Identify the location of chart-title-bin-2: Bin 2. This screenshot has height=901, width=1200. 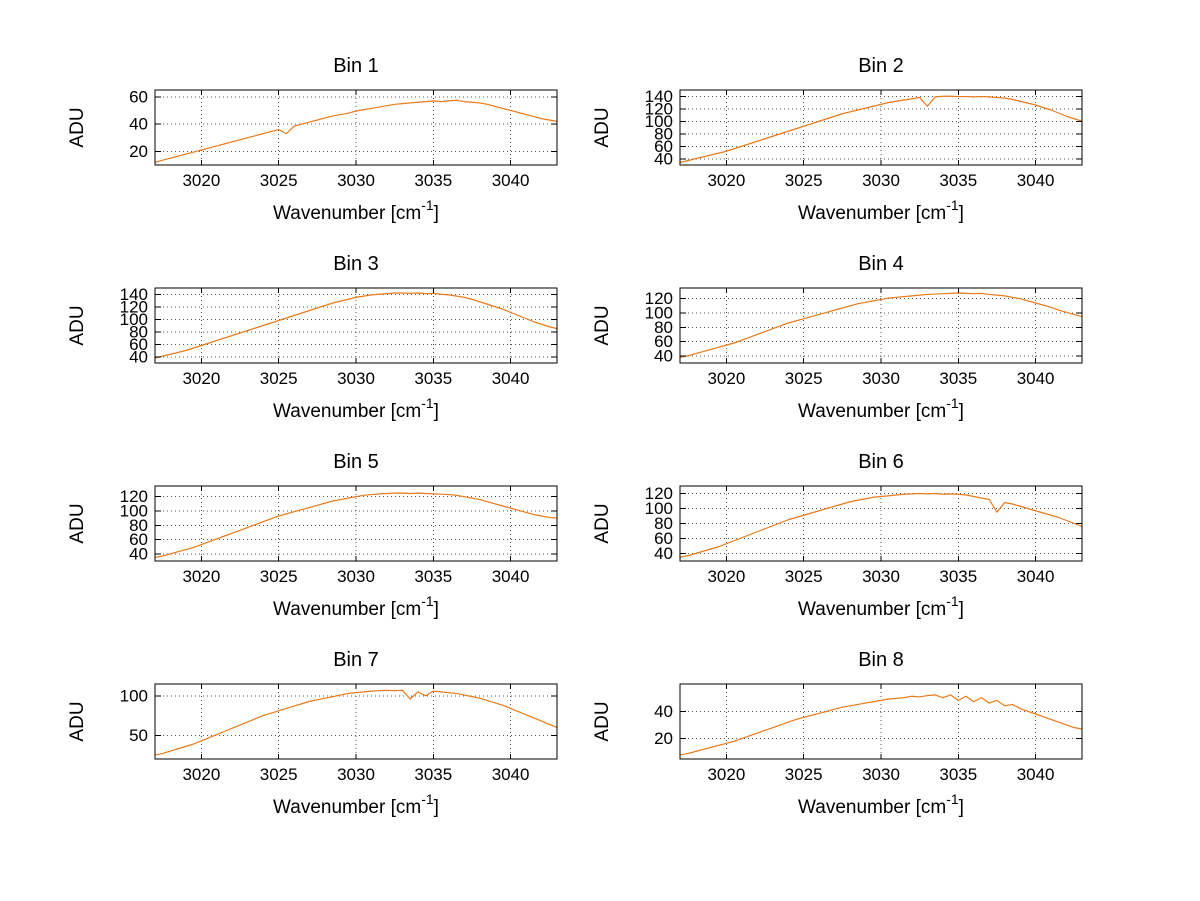
(881, 66).